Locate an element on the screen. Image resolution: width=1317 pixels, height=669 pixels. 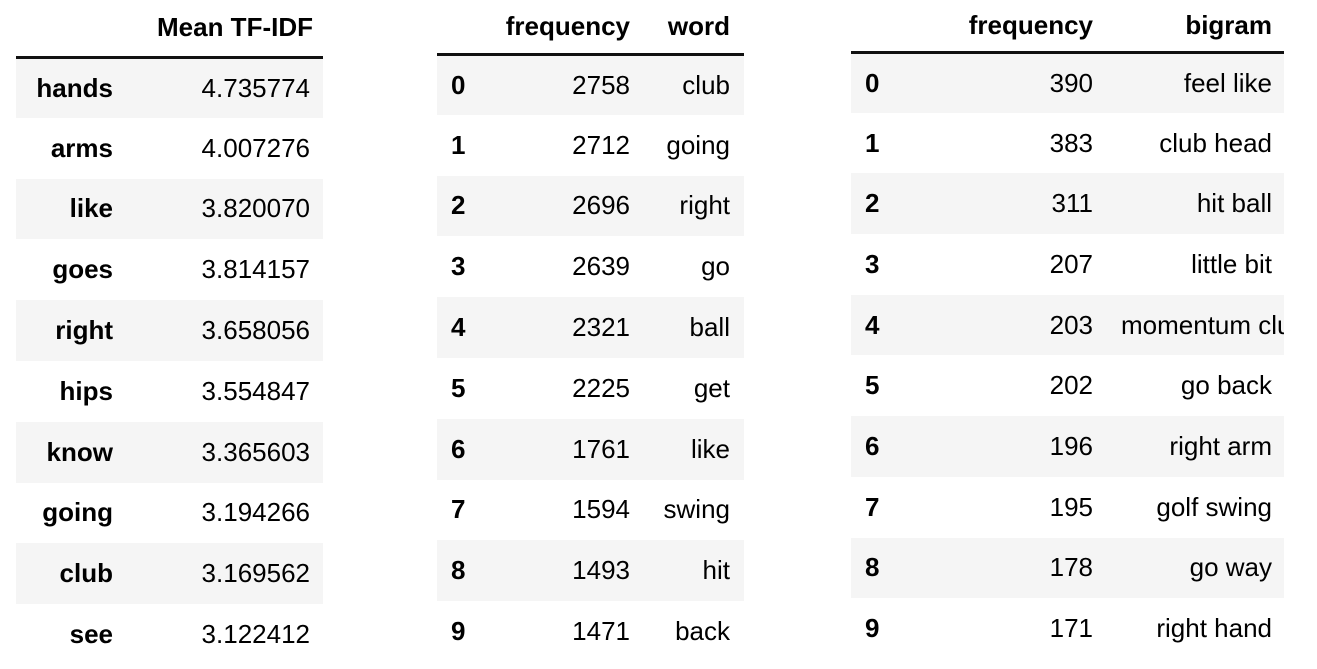
frequency-cell: 2321 is located at coordinates (601, 327).